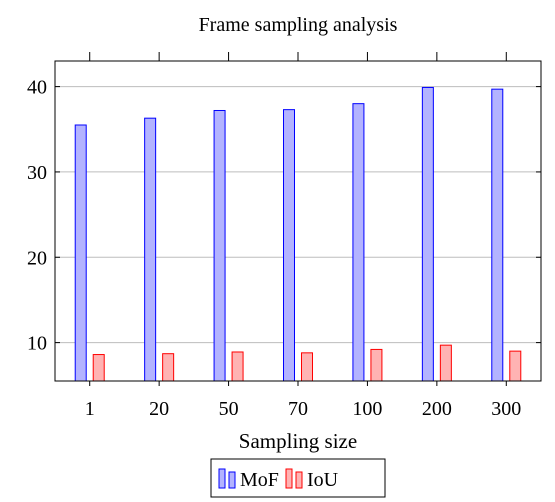  What do you see at coordinates (90, 409) in the screenshot?
I see `x-tick-label-1: 1` at bounding box center [90, 409].